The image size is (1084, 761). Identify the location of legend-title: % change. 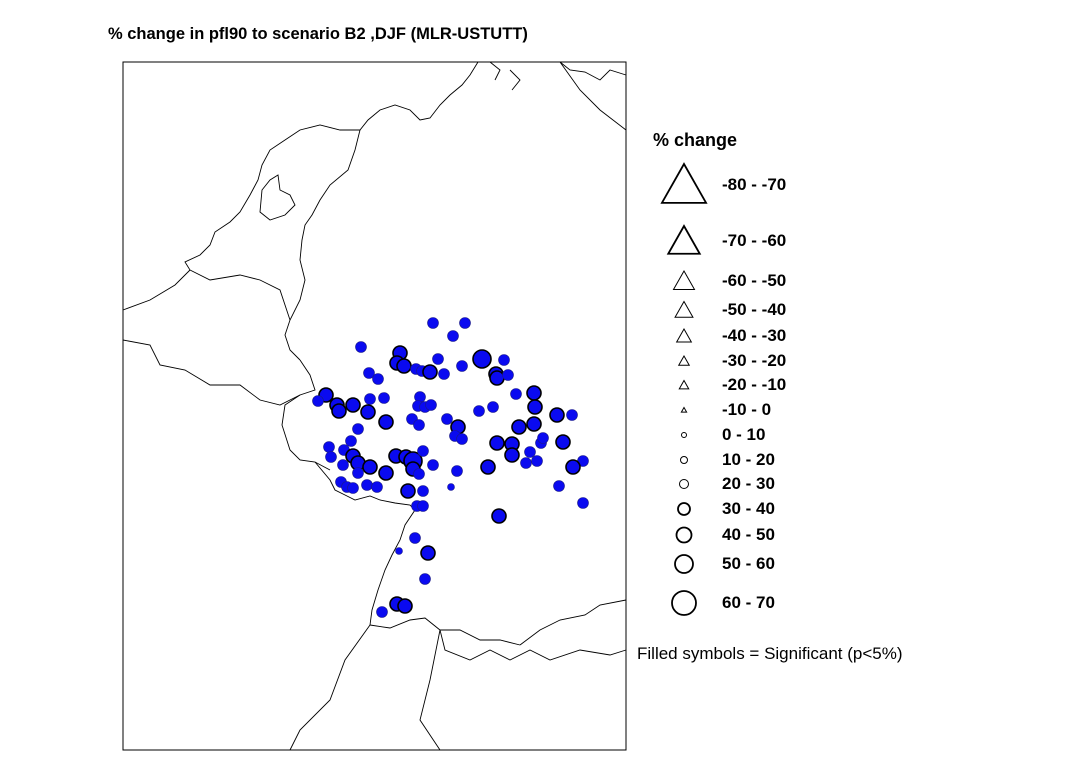
(695, 140).